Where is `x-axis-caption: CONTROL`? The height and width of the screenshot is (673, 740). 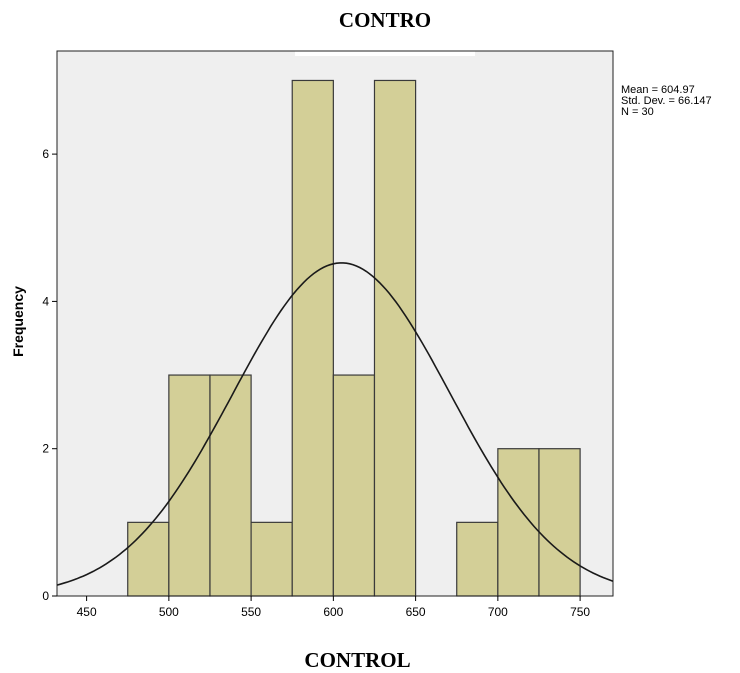 x-axis-caption: CONTROL is located at coordinates (357, 660).